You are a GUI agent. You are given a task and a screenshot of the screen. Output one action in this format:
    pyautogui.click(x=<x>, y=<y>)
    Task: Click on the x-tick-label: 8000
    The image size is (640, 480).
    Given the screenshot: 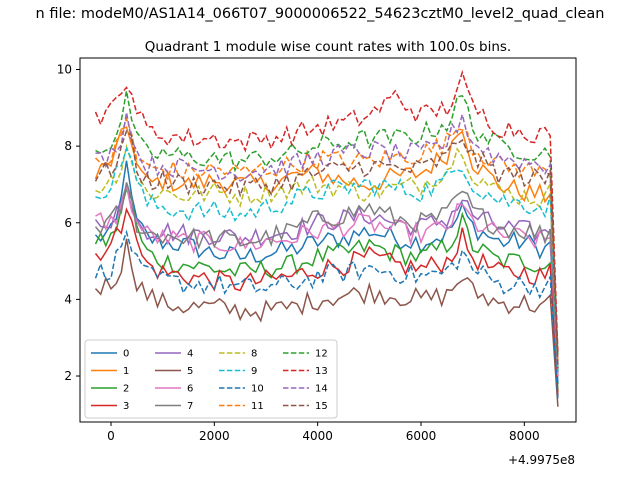 What is the action you would take?
    pyautogui.click(x=524, y=436)
    